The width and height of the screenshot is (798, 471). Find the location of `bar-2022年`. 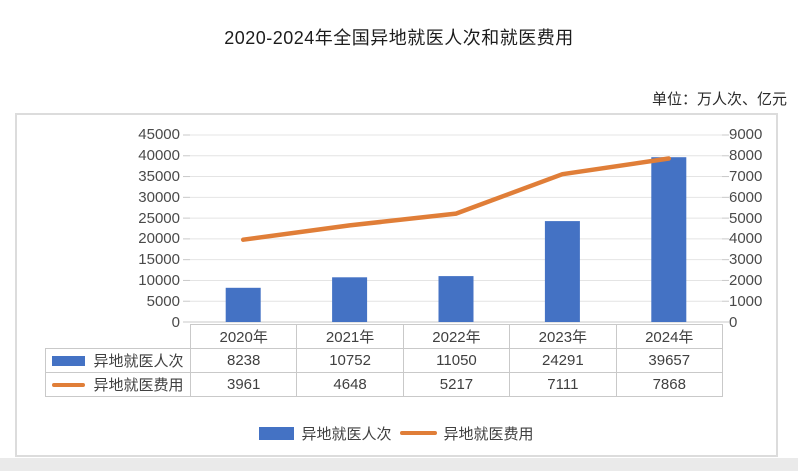

bar-2022年 is located at coordinates (456, 299).